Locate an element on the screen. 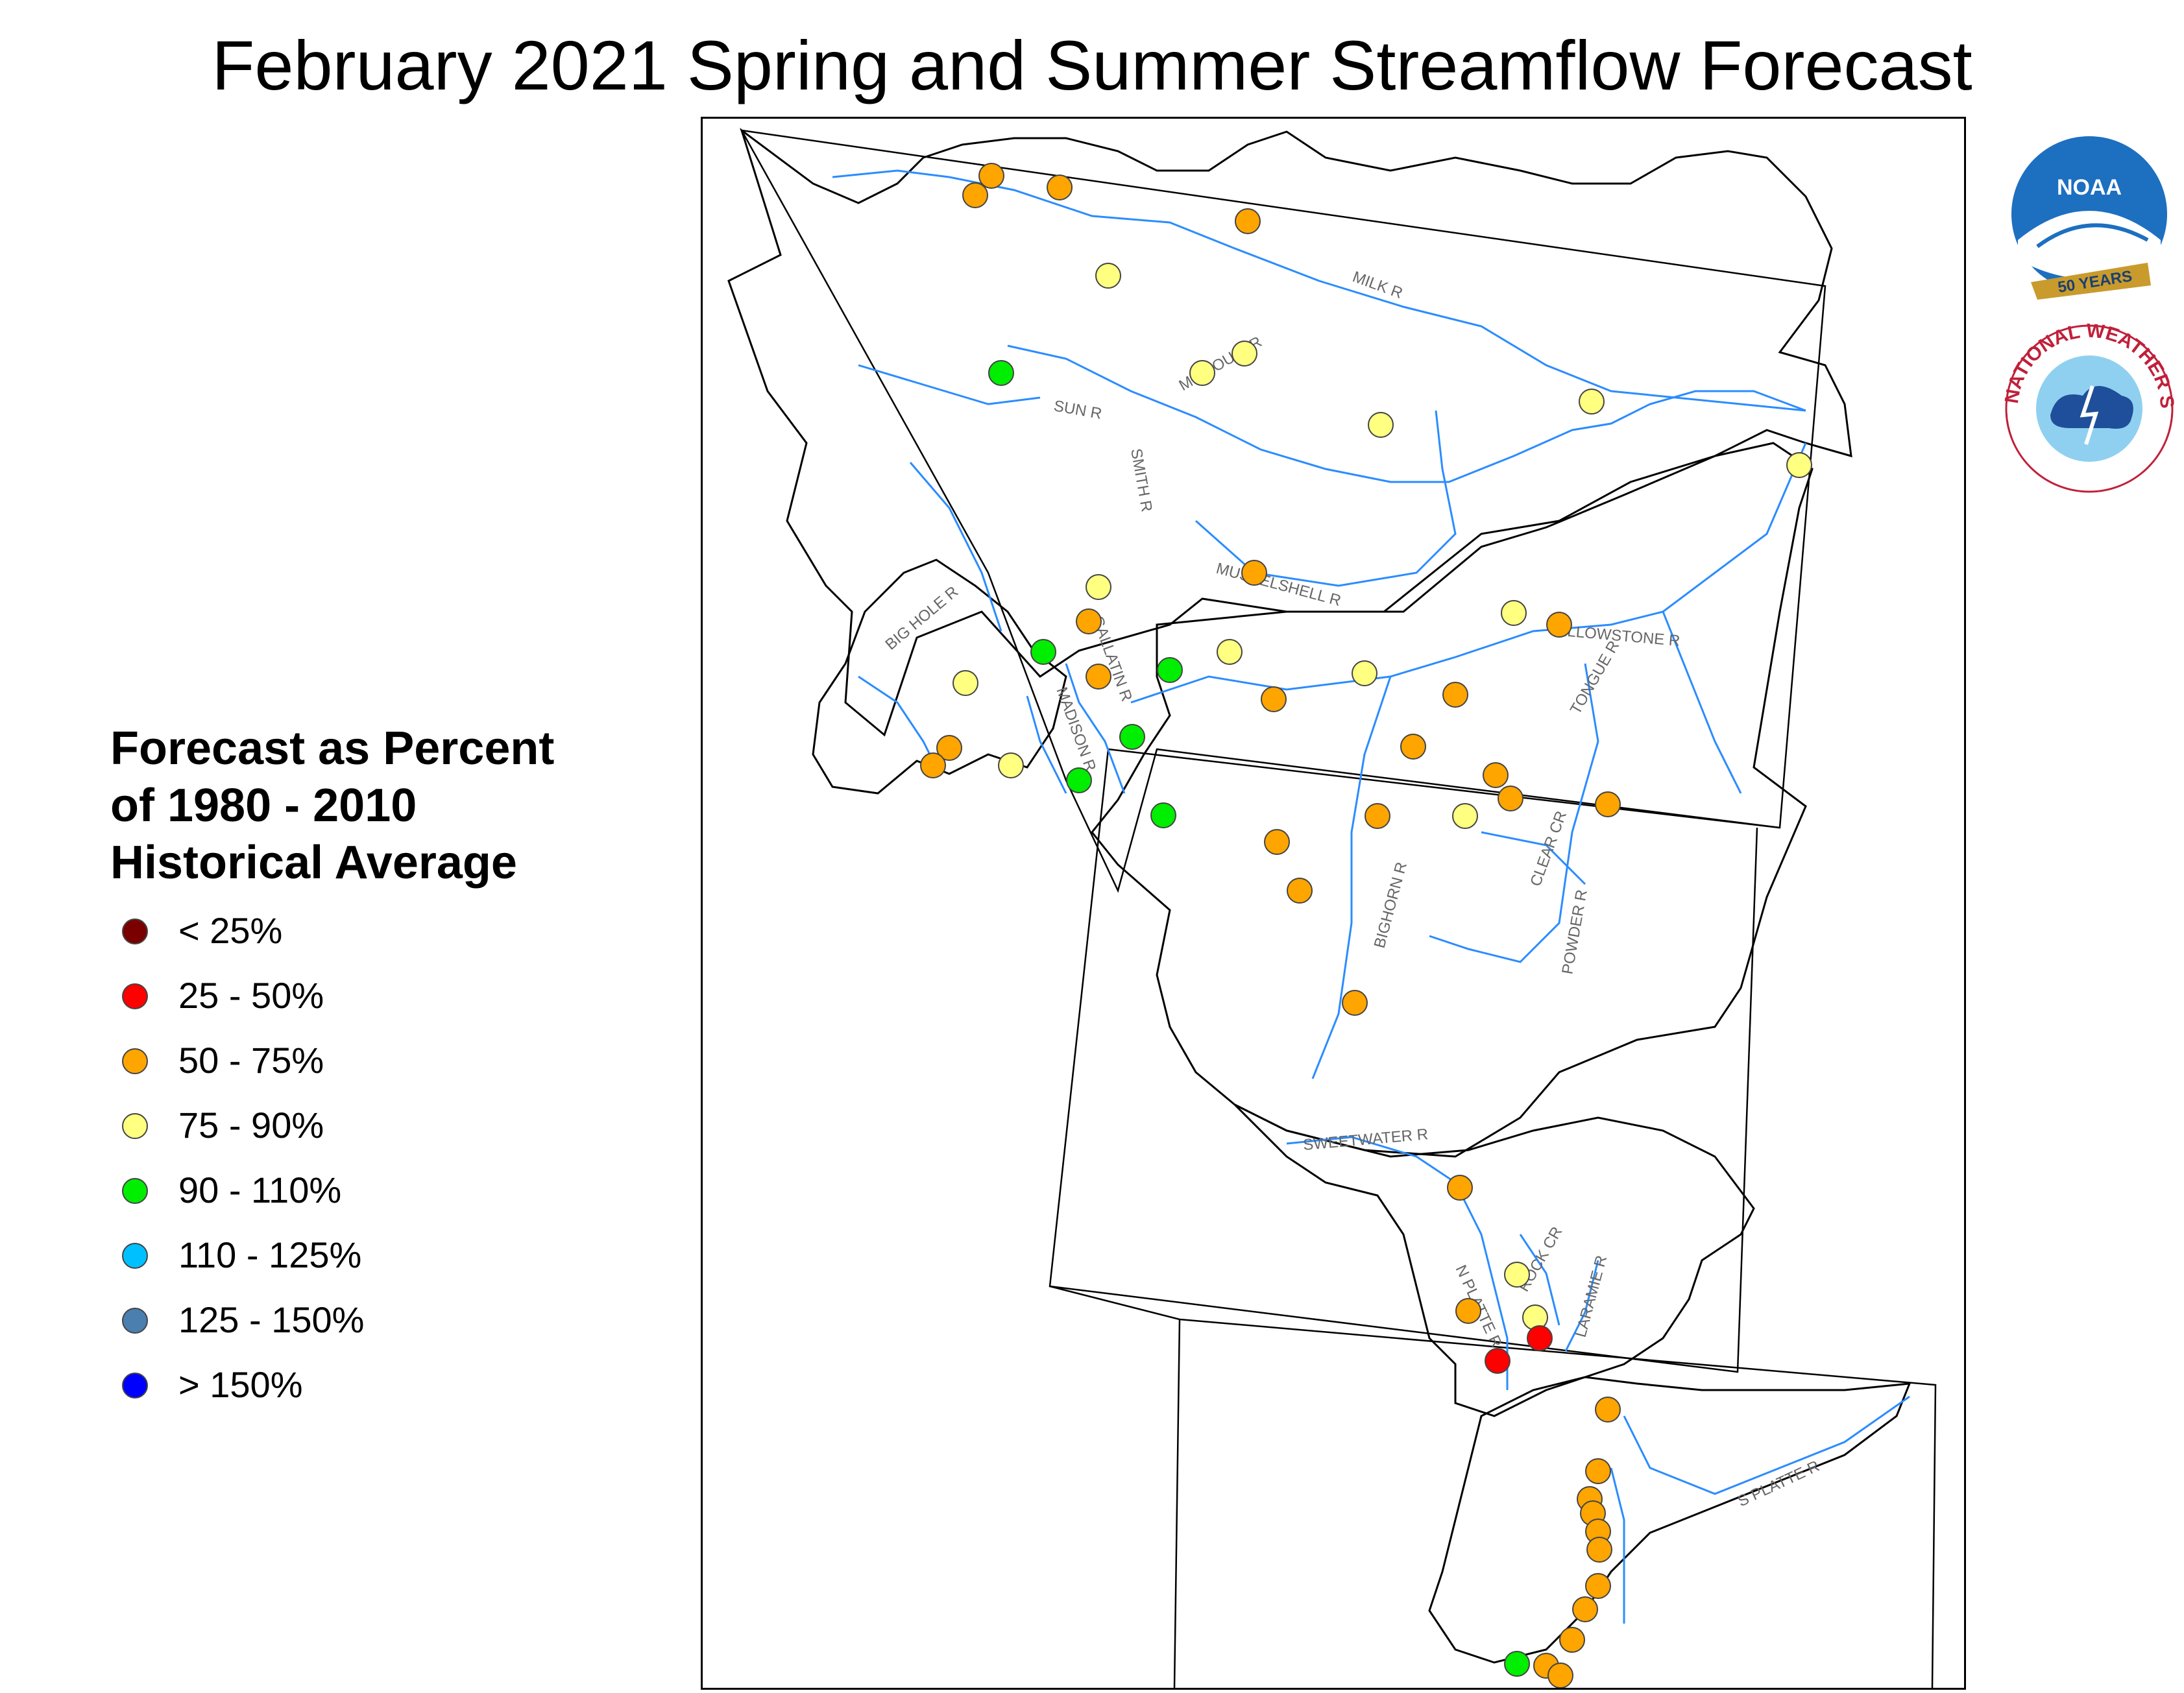 Image resolution: width=2184 pixels, height=1693 pixels. tongue-river is located at coordinates (1702, 702).